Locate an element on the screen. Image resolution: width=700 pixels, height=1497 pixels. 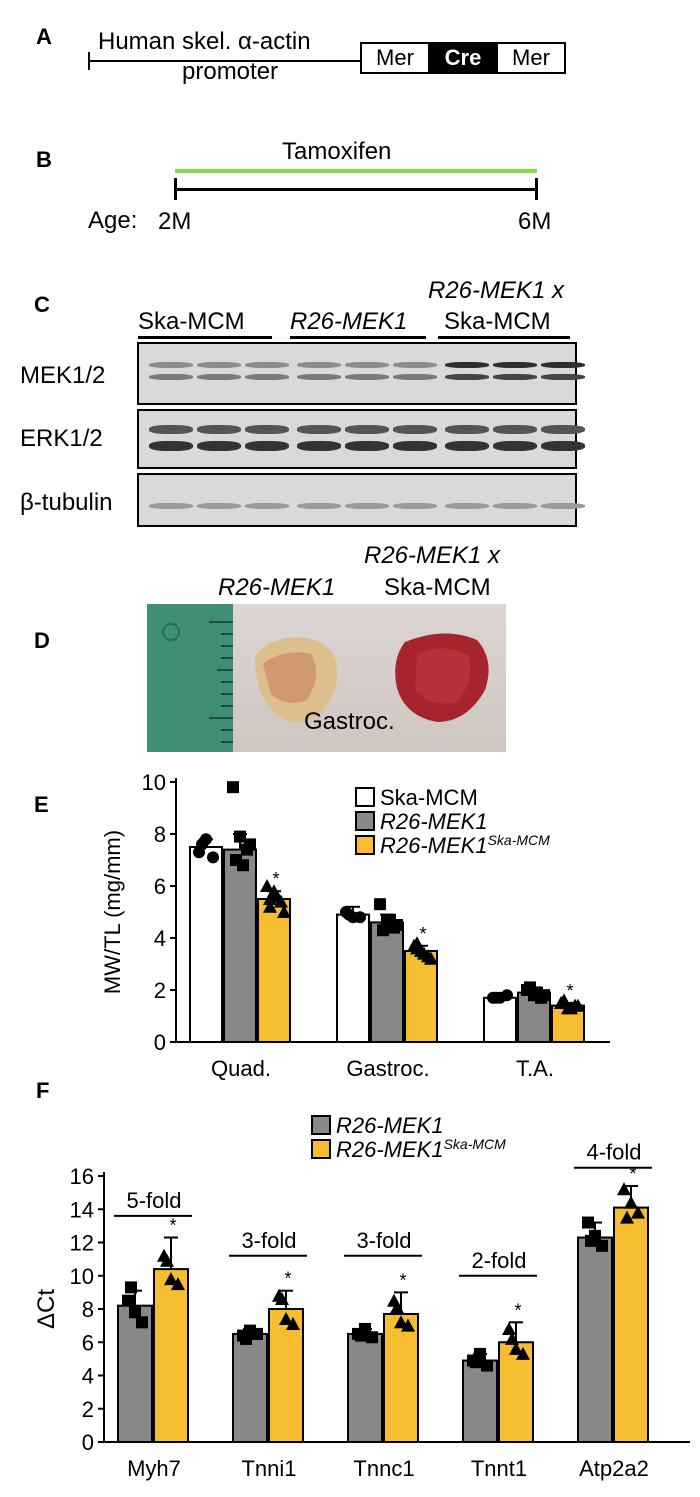
panel-label-d: D is located at coordinates (42, 640).